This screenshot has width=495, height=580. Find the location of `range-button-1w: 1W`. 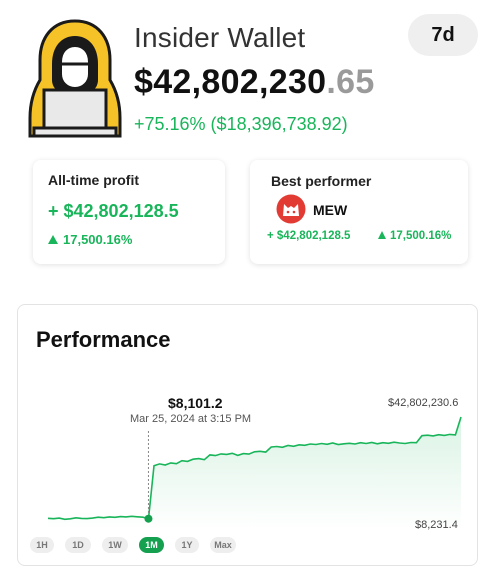

range-button-1w: 1W is located at coordinates (115, 545).